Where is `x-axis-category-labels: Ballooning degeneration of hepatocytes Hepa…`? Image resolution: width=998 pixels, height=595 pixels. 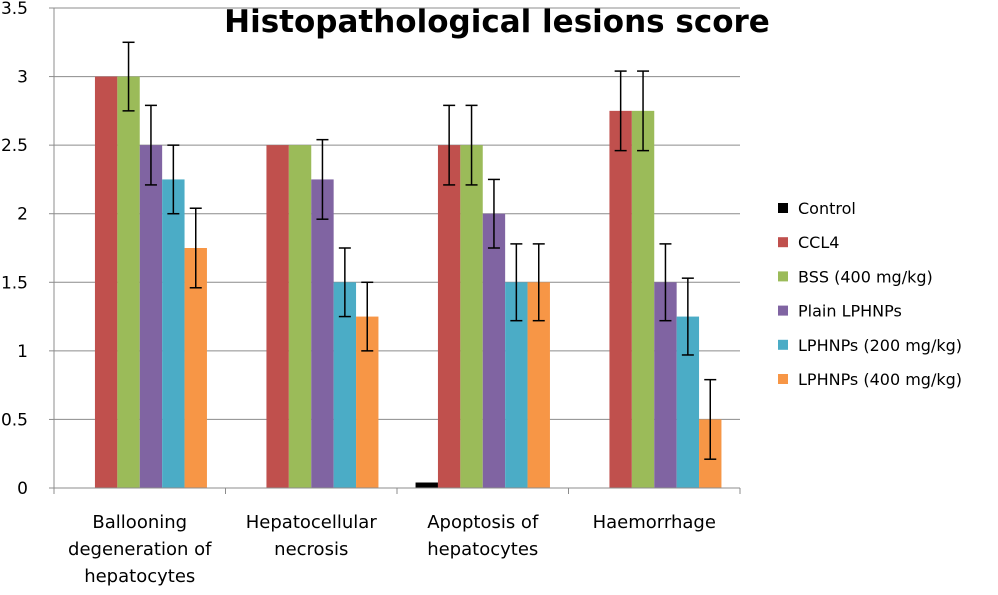
x-axis-category-labels: Ballooning degeneration of hepatocytes Hepa… is located at coordinates (392, 549).